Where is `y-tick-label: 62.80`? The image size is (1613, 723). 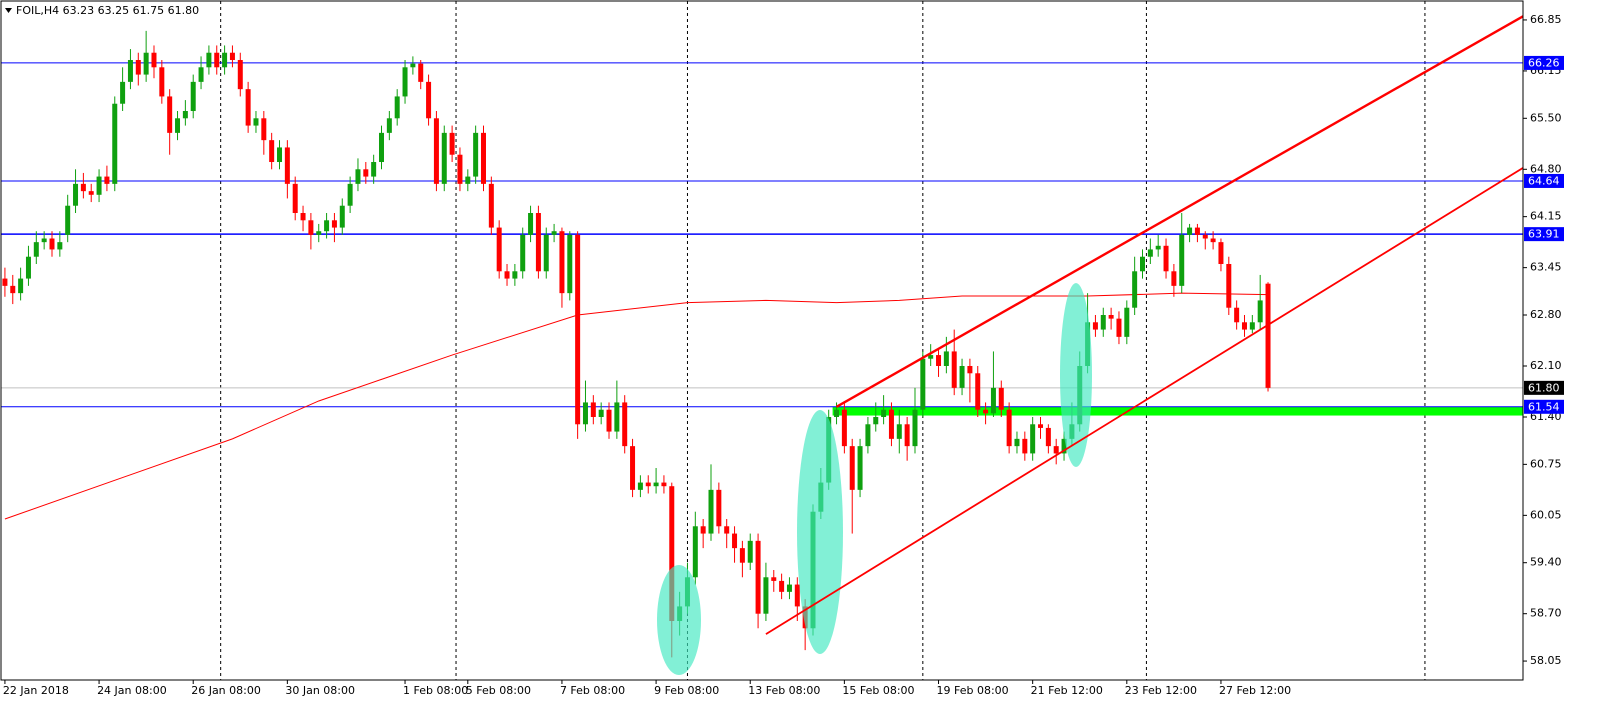 y-tick-label: 62.80 is located at coordinates (1546, 314).